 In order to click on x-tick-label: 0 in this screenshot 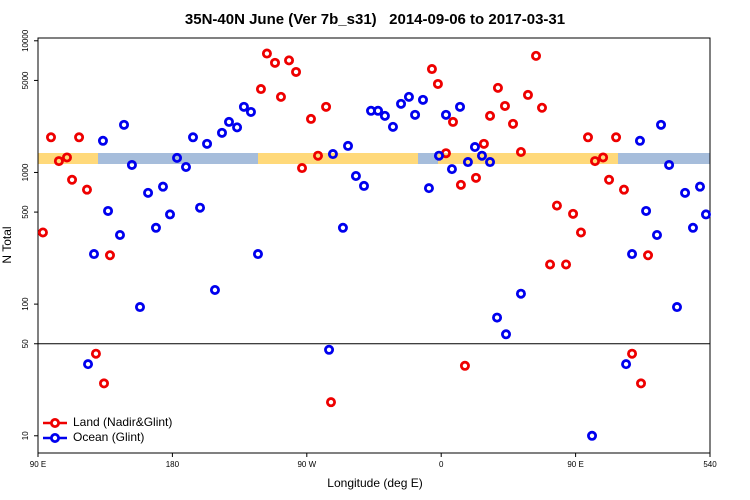, I will do `click(441, 464)`.